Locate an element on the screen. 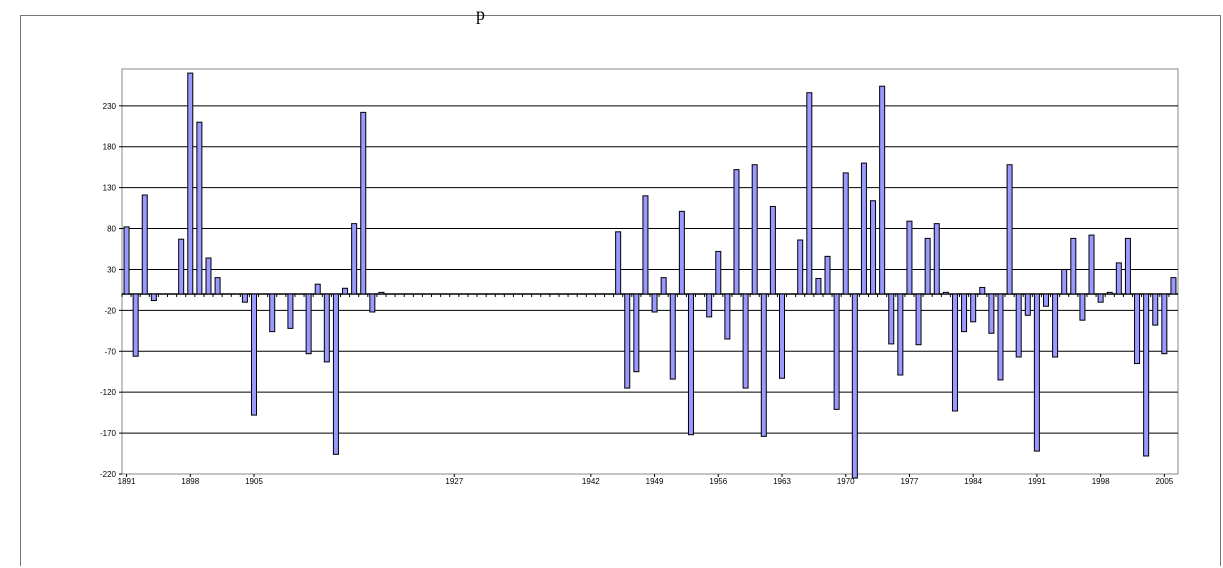 The width and height of the screenshot is (1223, 568). x-tick-label: 1998 is located at coordinates (1101, 481).